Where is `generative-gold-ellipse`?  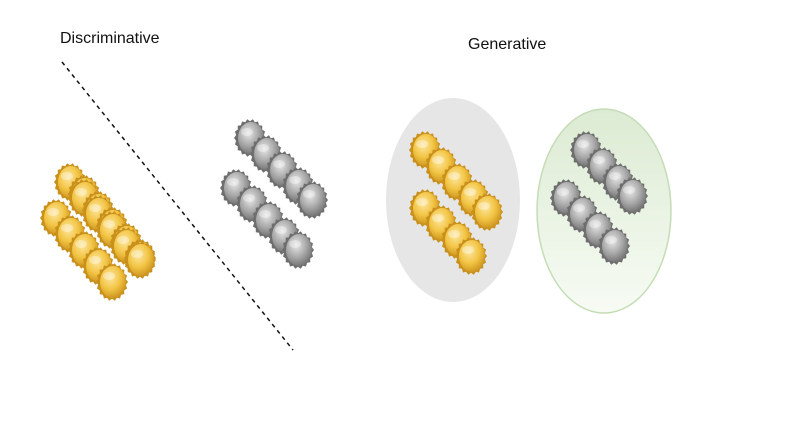
generative-gold-ellipse is located at coordinates (453, 200).